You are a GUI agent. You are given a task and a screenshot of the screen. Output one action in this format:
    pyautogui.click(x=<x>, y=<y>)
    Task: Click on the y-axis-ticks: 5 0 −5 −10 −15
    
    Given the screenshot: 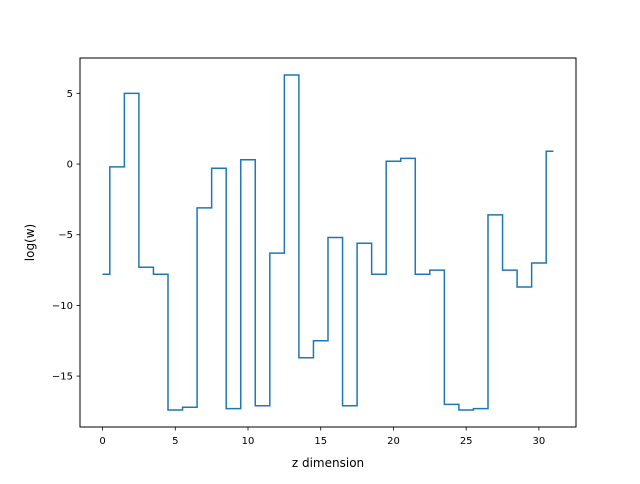 What is the action you would take?
    pyautogui.click(x=66, y=236)
    